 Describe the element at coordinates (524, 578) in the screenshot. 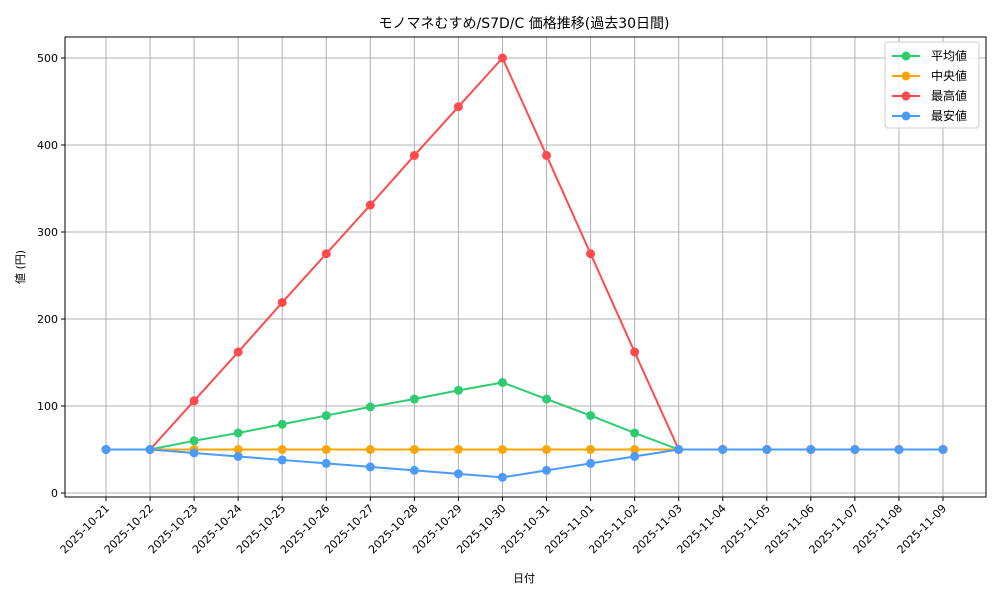

I see `x-axis-label: 日付` at that location.